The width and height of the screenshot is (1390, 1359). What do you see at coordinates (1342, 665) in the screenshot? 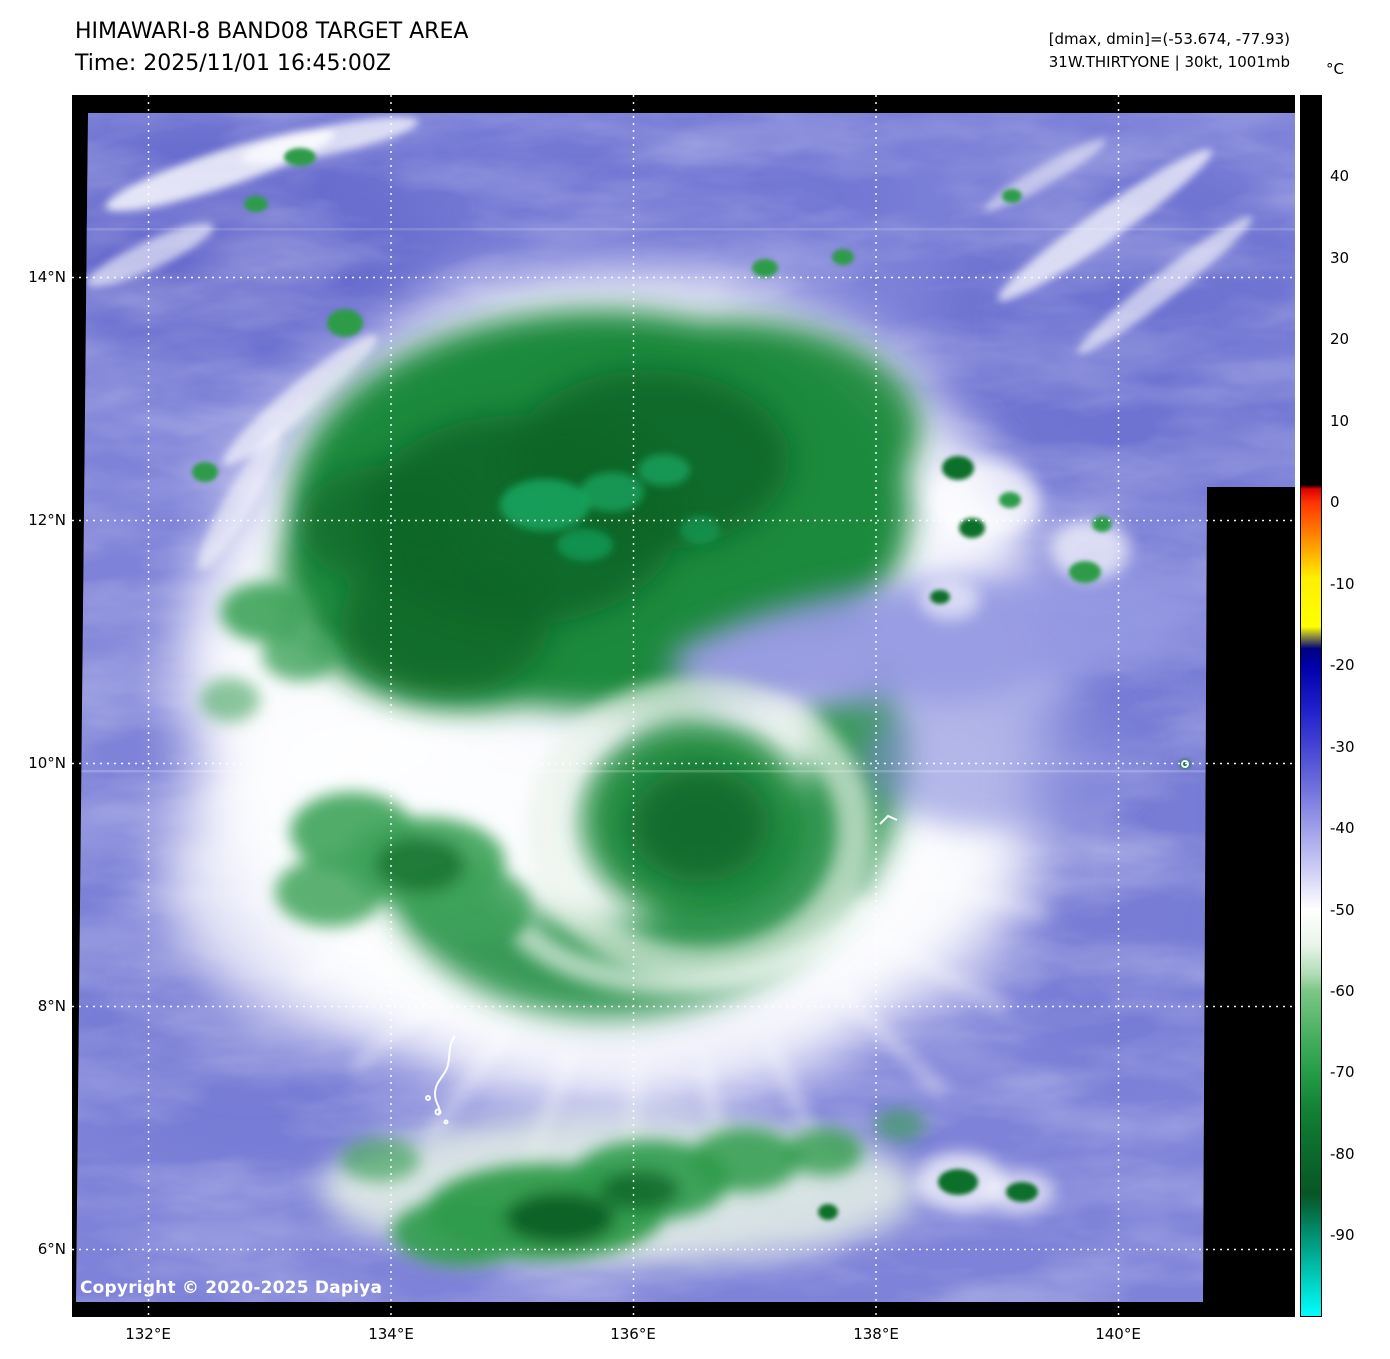
I see `colorbar-tick-label: -20` at bounding box center [1342, 665].